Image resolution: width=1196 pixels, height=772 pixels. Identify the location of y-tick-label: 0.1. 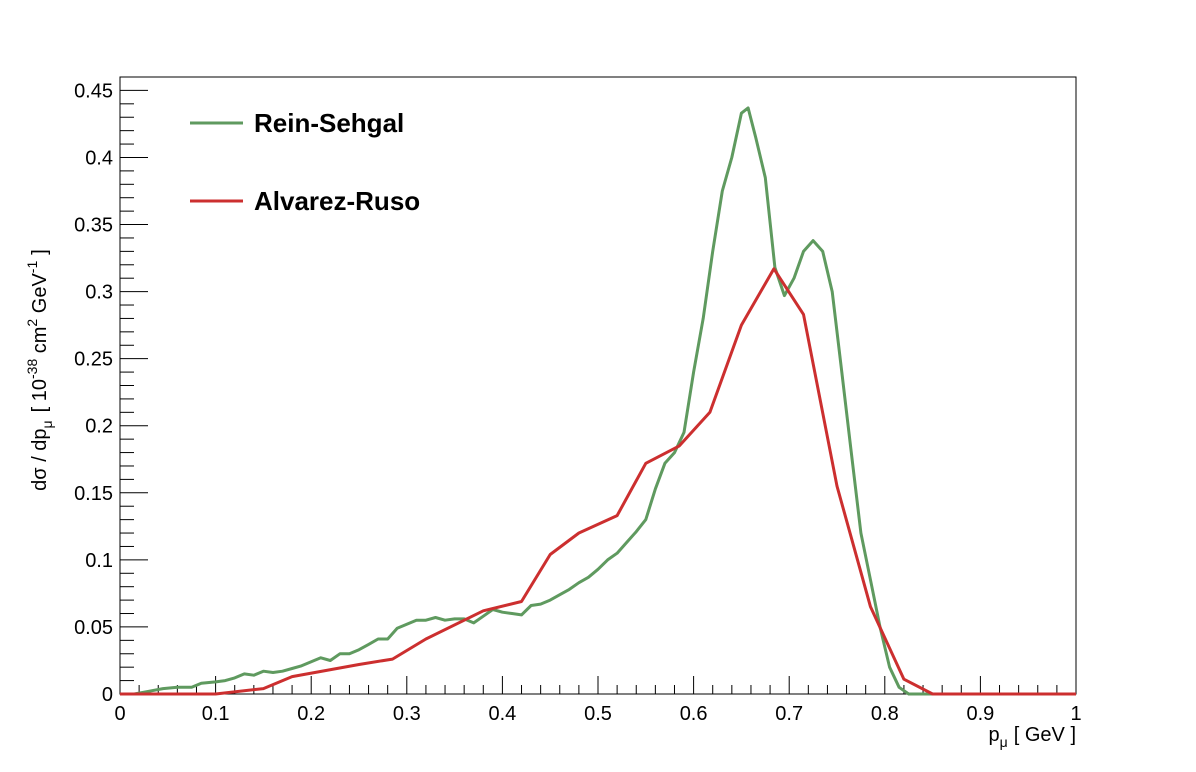
(99, 561).